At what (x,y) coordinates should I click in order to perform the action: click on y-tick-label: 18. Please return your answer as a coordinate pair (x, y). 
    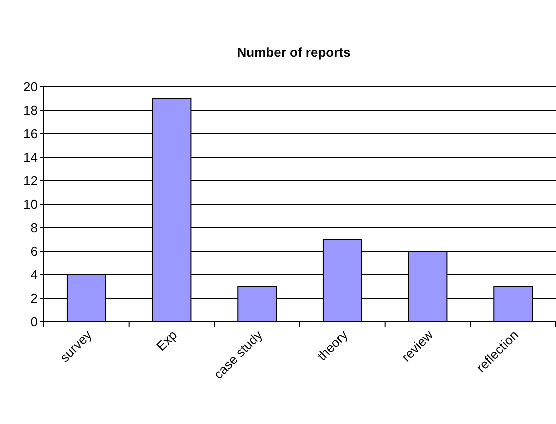
    Looking at the image, I should click on (31, 110).